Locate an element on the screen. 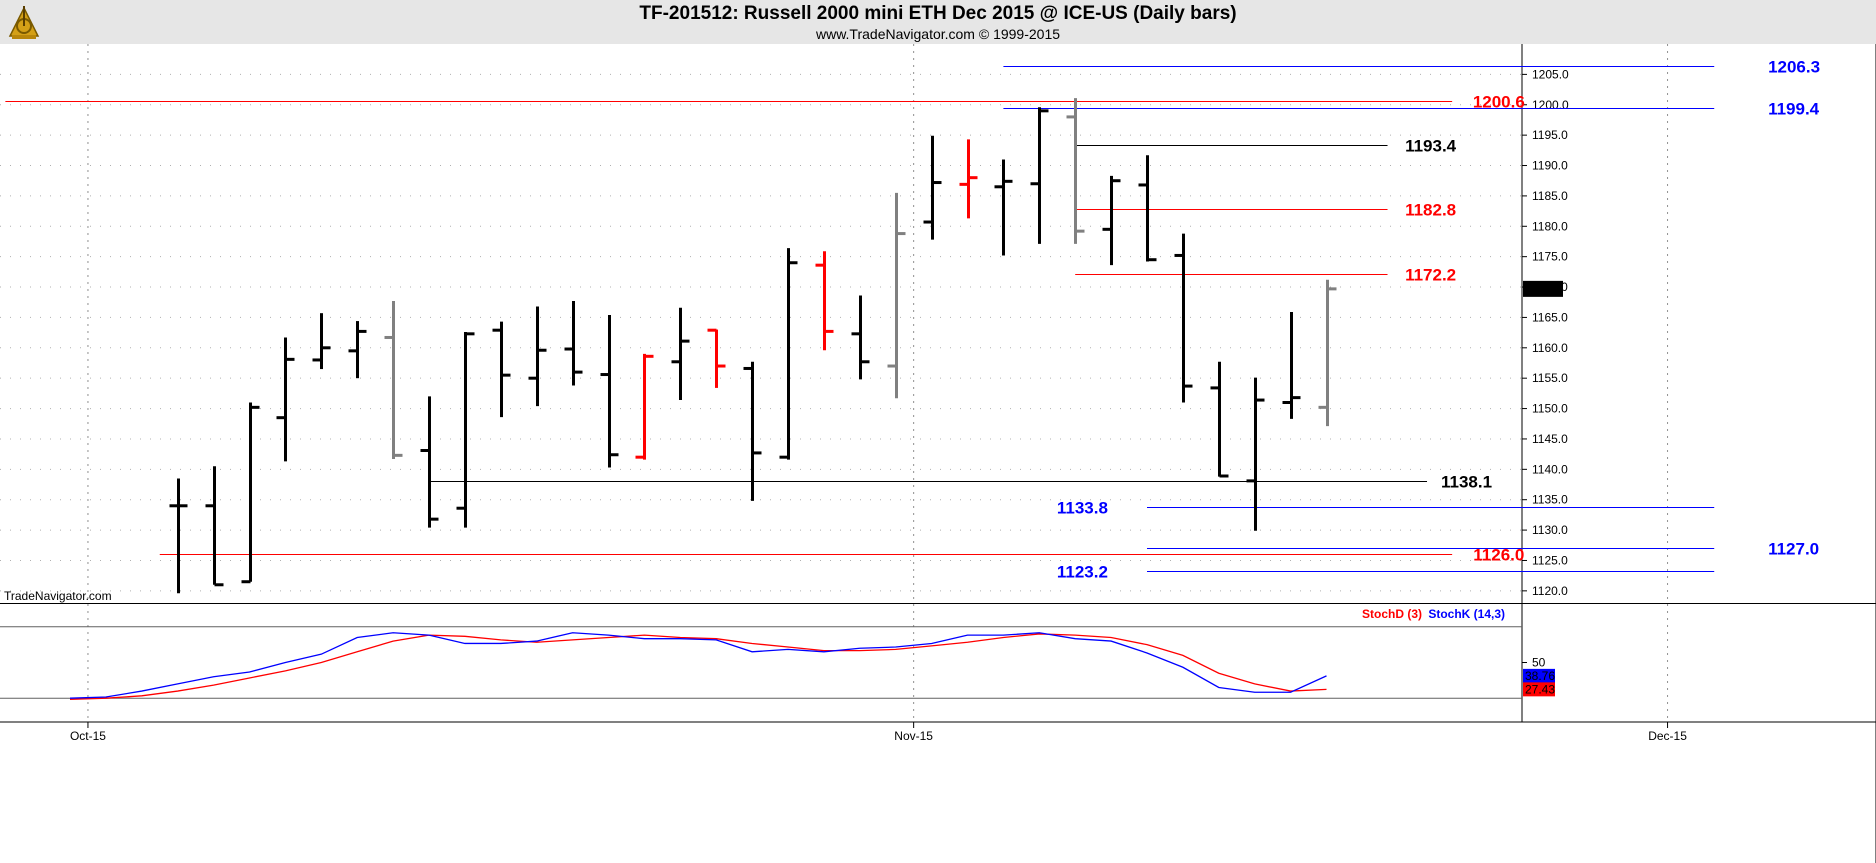 The height and width of the screenshot is (863, 1876). price-tick-label: 1135.0 is located at coordinates (1550, 500).